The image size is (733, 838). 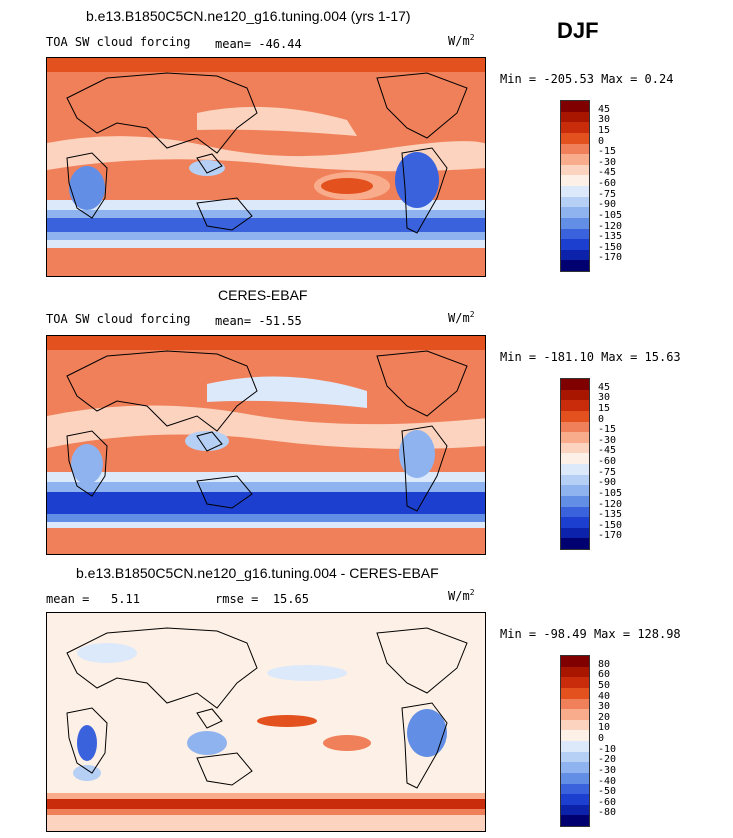 What do you see at coordinates (263, 295) in the screenshot?
I see `panel2-title: CERES-EBAF` at bounding box center [263, 295].